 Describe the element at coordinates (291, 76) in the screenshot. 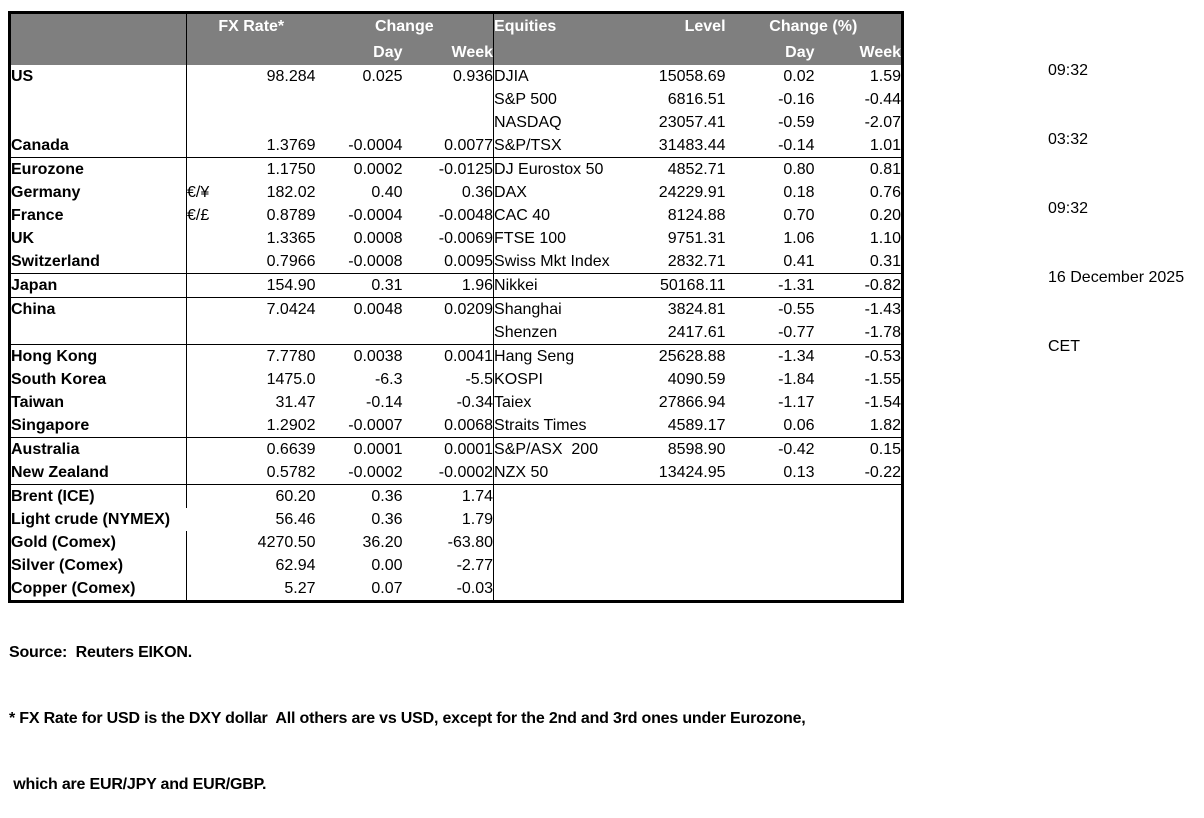

I see `fx-rate-value: 98.284` at that location.